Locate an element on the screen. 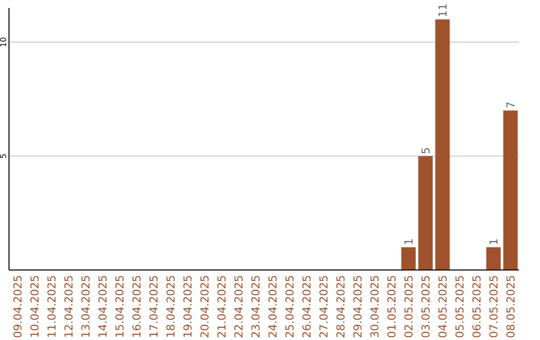 The height and width of the screenshot is (340, 540). x-tick-label: 24.04.2025 is located at coordinates (273, 306).